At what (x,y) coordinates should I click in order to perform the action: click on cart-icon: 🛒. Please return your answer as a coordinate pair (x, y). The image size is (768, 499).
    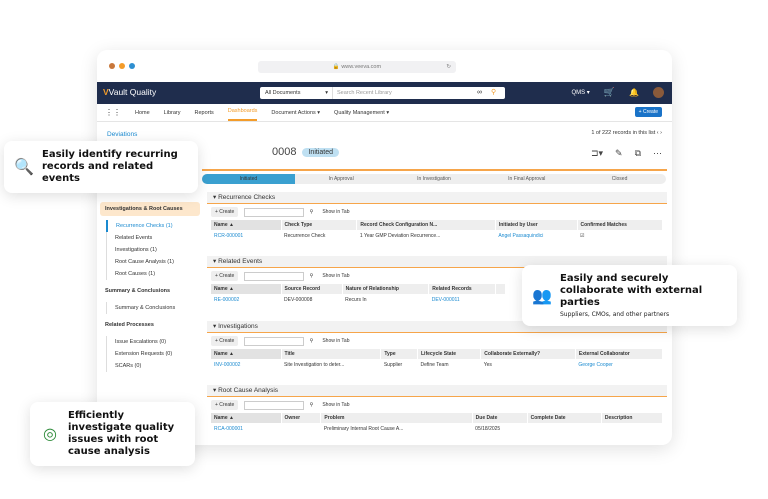
    Looking at the image, I should click on (609, 92).